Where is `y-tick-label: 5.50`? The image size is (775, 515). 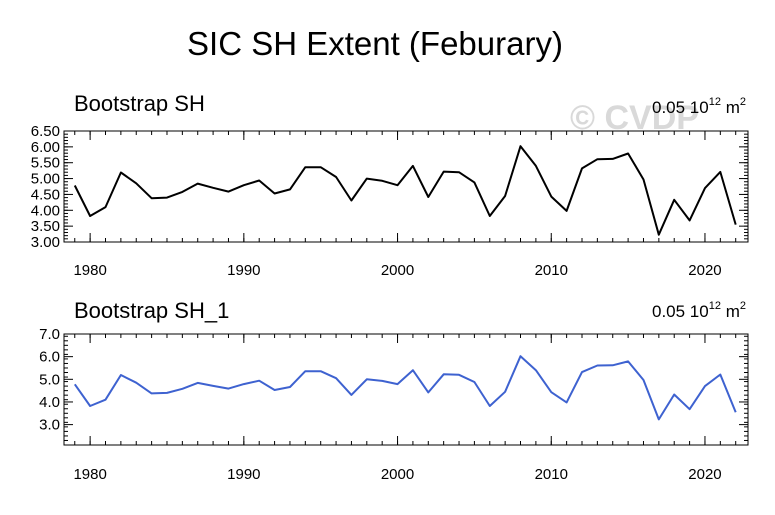
y-tick-label: 5.50 is located at coordinates (45, 163).